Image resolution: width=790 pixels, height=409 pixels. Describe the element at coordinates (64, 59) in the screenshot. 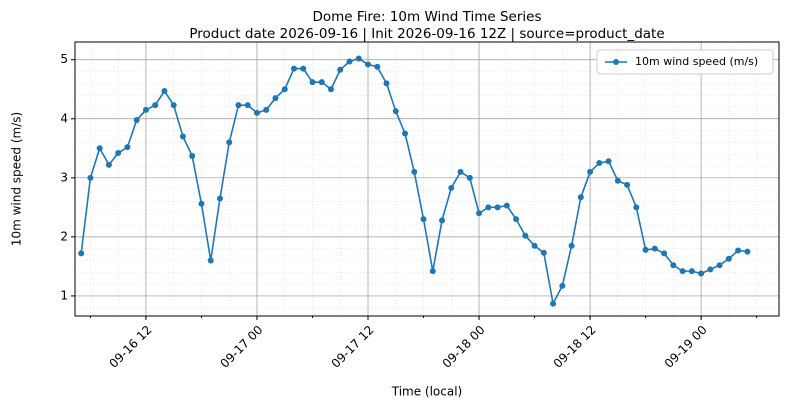

I see `y-tick-label: 5` at that location.